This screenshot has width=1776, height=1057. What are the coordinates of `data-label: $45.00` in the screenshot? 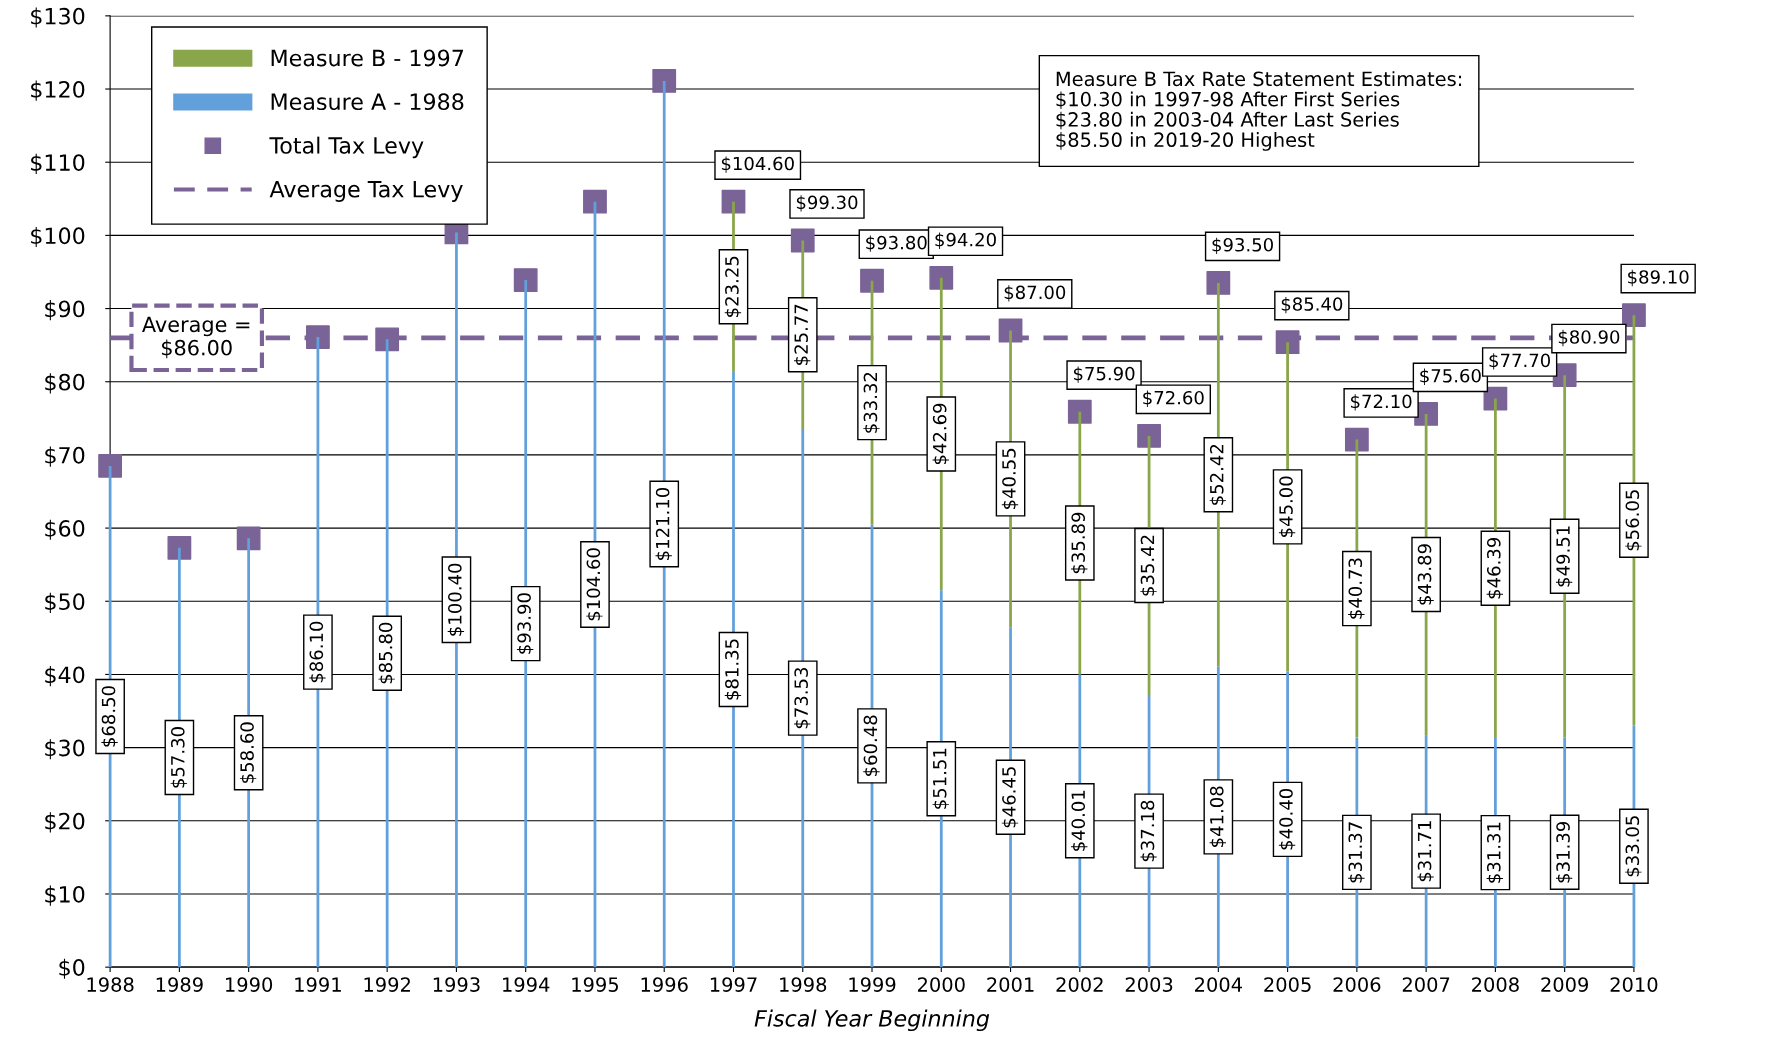 It's located at (1287, 506).